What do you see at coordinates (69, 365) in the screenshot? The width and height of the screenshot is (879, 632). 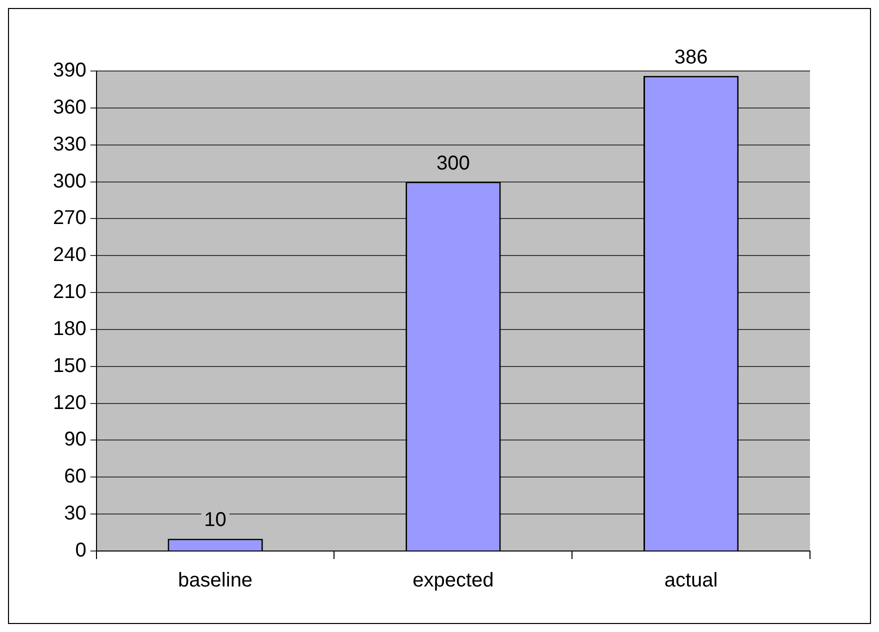 I see `y-tick-label: 150` at bounding box center [69, 365].